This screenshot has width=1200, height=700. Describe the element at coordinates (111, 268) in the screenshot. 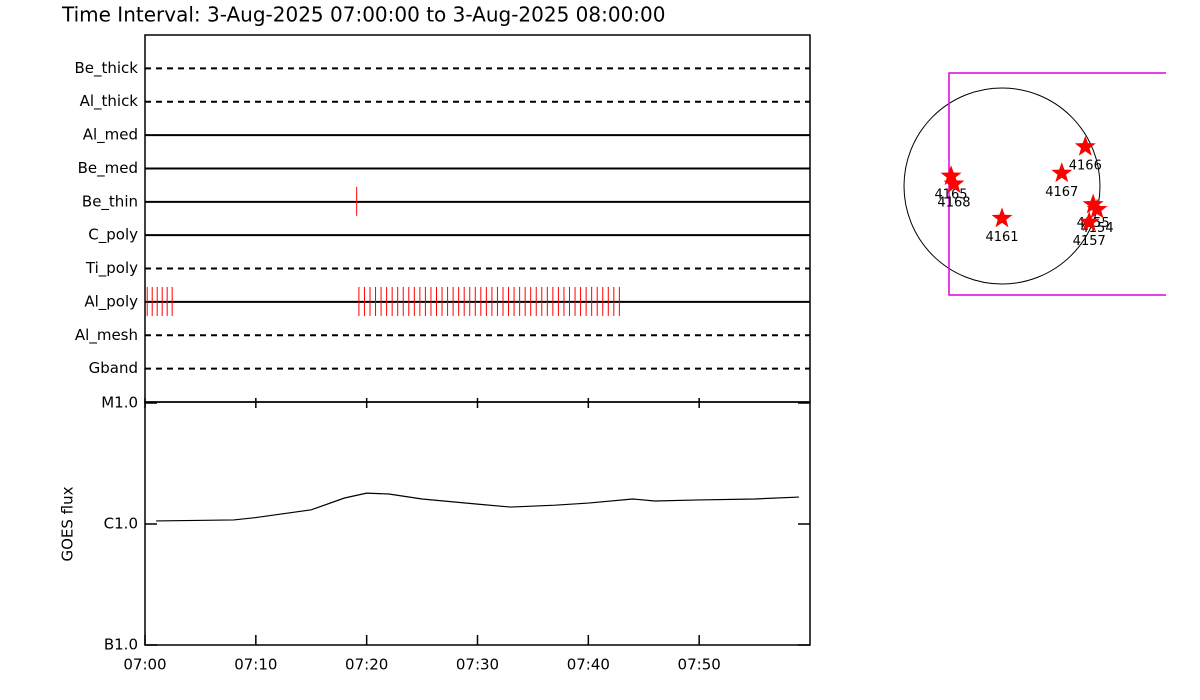

I see `filter-label: Ti_poly` at that location.